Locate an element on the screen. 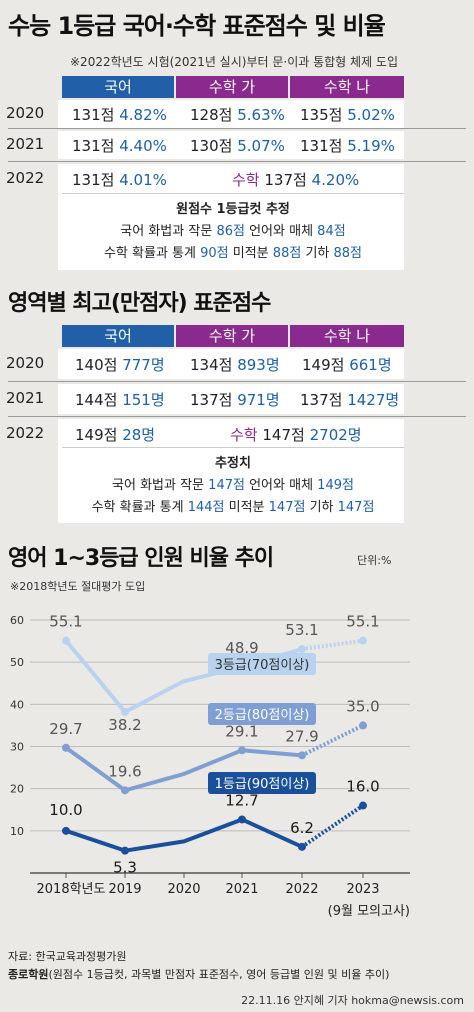 This screenshot has height=1012, width=474. table-cell: 131점 5.19% is located at coordinates (347, 146).